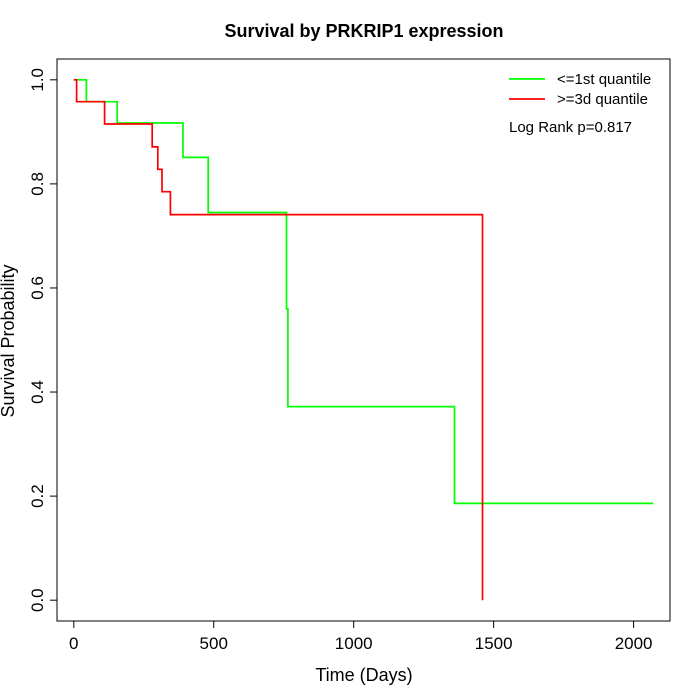 Image resolution: width=700 pixels, height=700 pixels. Describe the element at coordinates (602, 99) in the screenshot. I see `legend-label: >=3d quantile` at that location.